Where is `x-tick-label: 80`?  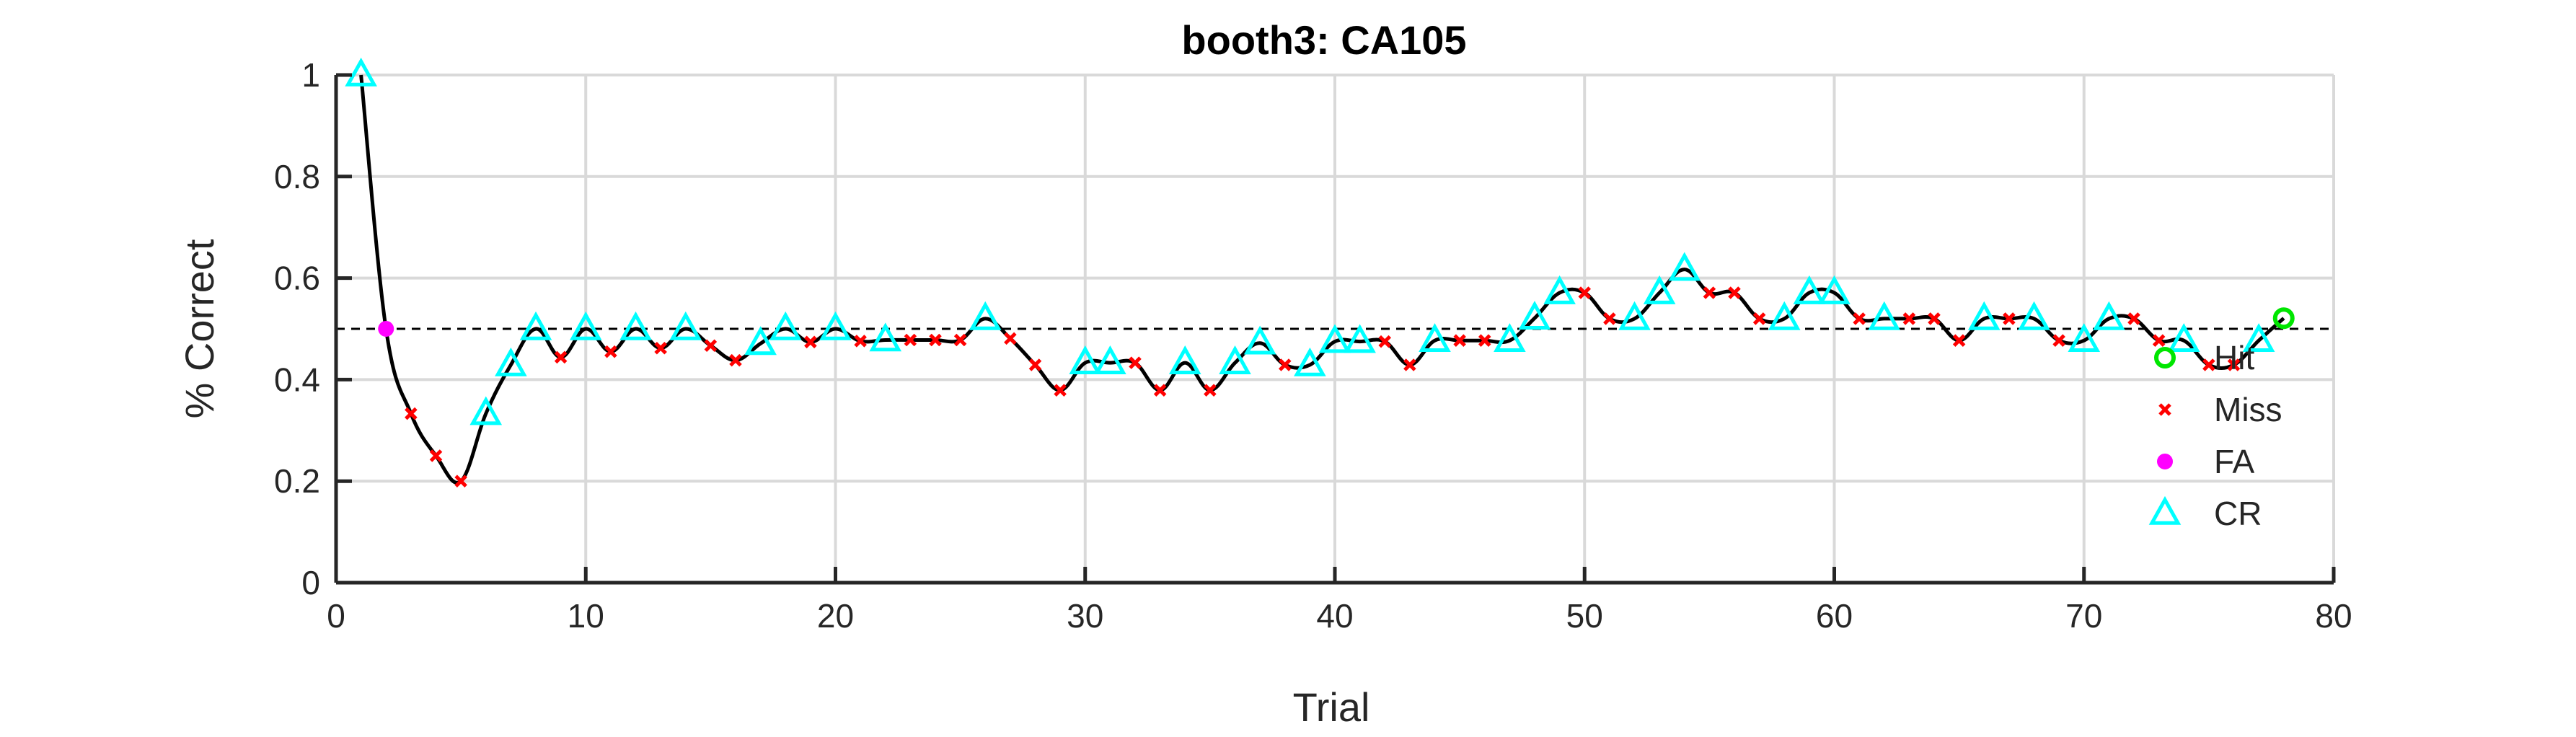 x-tick-label: 80 is located at coordinates (2333, 616).